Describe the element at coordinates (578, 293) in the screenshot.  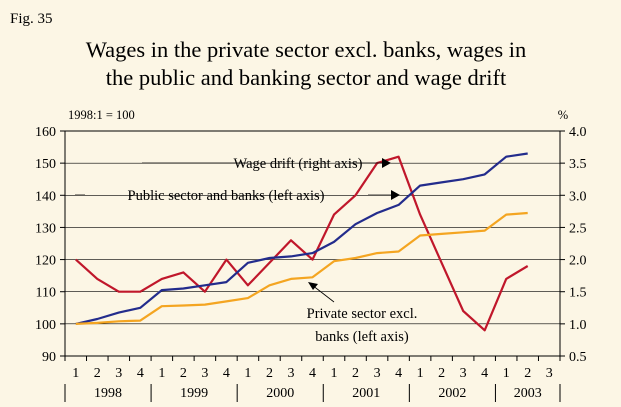
I see `right-tick-label: 1.5` at that location.